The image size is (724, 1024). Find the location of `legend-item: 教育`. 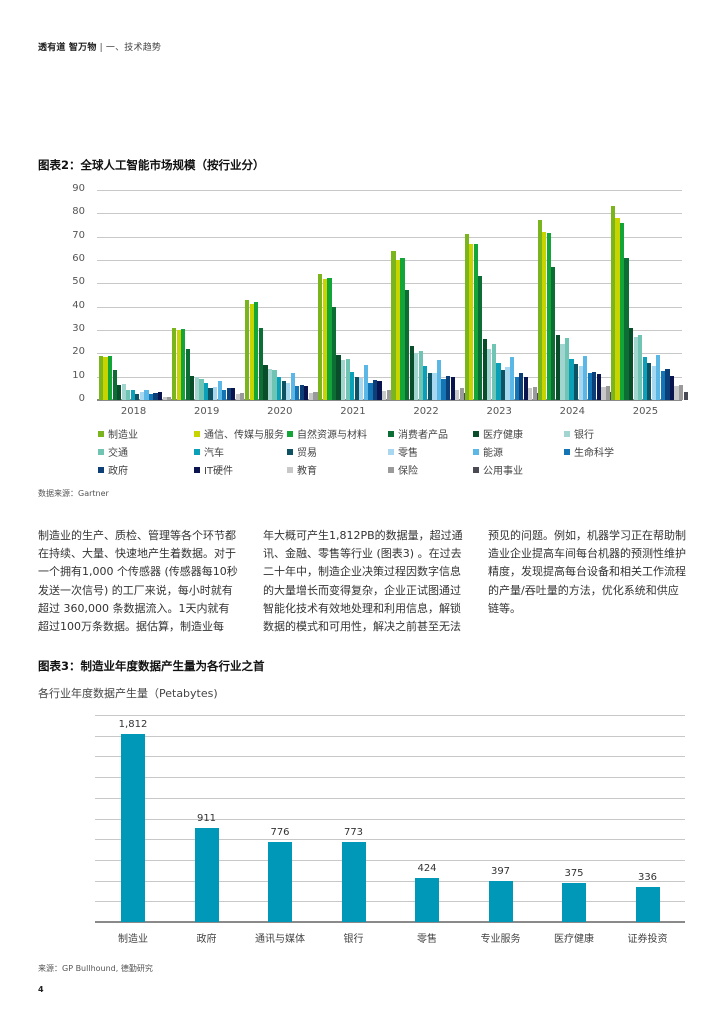

legend-item: 教育 is located at coordinates (302, 469).